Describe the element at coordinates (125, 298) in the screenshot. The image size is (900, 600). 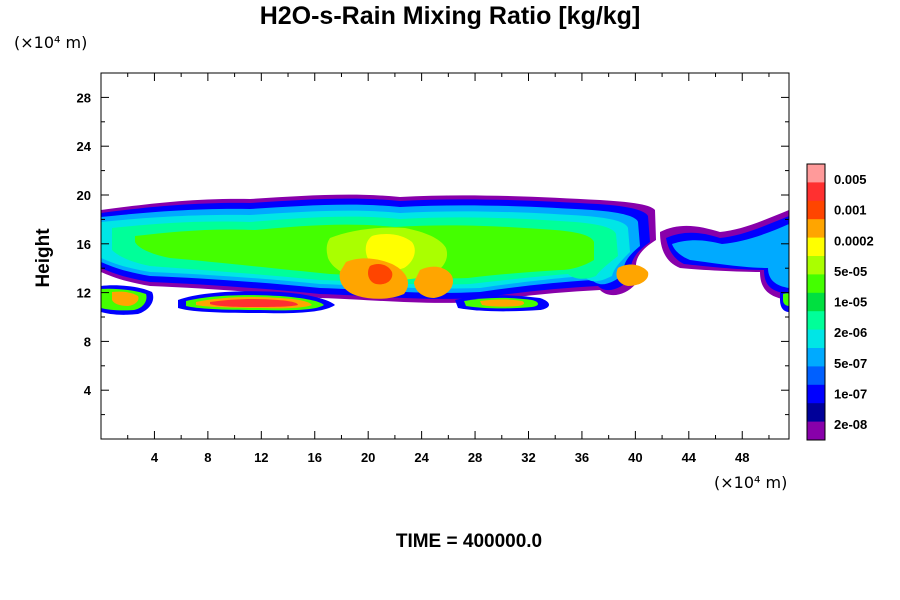
I see `rain-left-edge-orange` at that location.